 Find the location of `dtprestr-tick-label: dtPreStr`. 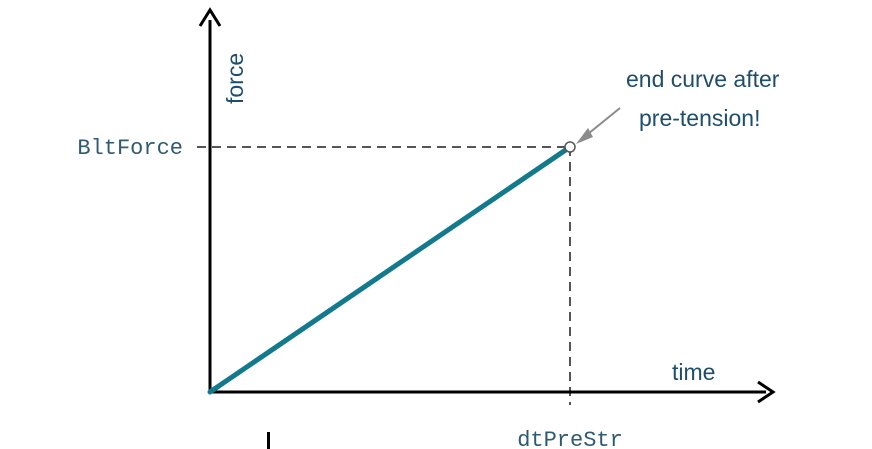

dtprestr-tick-label: dtPreStr is located at coordinates (570, 438).